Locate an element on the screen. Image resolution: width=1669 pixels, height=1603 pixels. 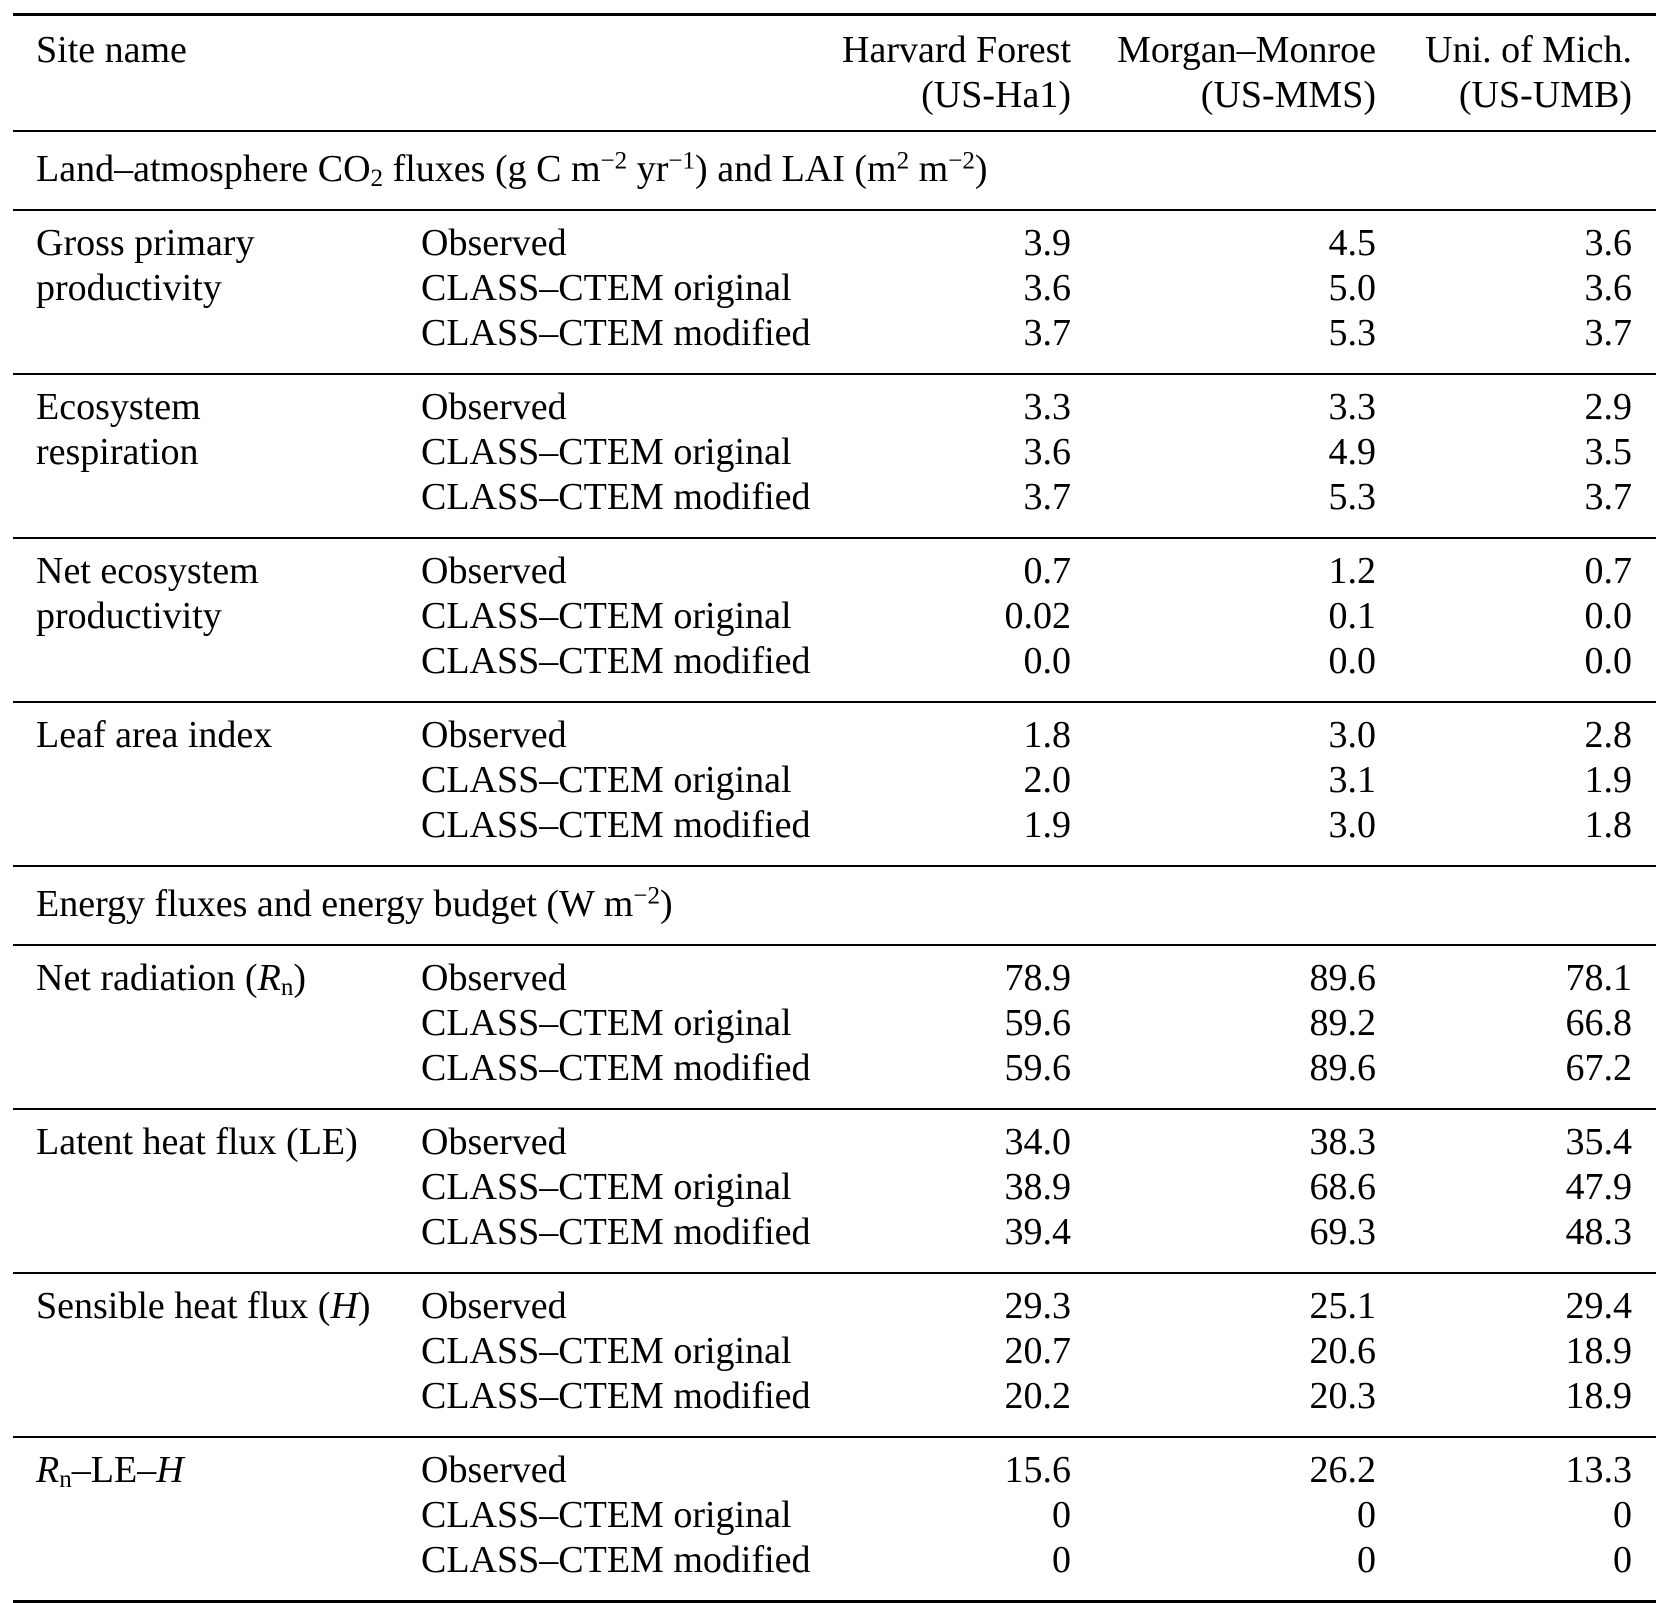
site-name-label: Site name is located at coordinates (111, 50).